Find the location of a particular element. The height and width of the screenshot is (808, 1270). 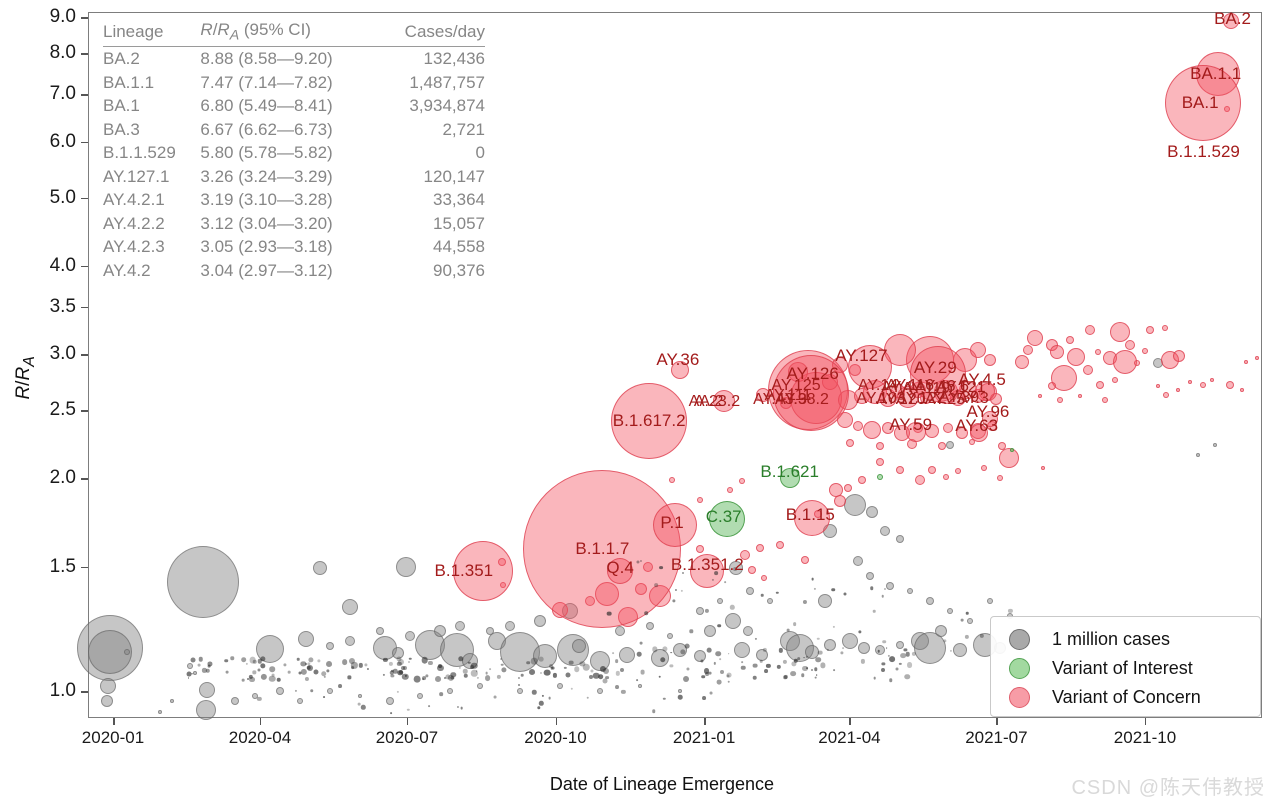

x-tick-label: 2021-10 is located at coordinates (1145, 737).